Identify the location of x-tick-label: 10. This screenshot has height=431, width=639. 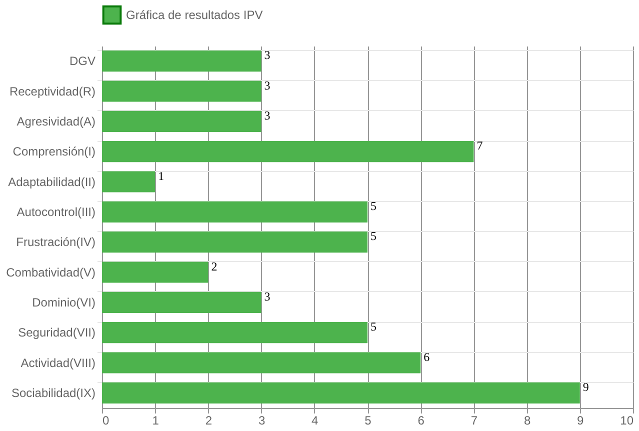
(627, 421).